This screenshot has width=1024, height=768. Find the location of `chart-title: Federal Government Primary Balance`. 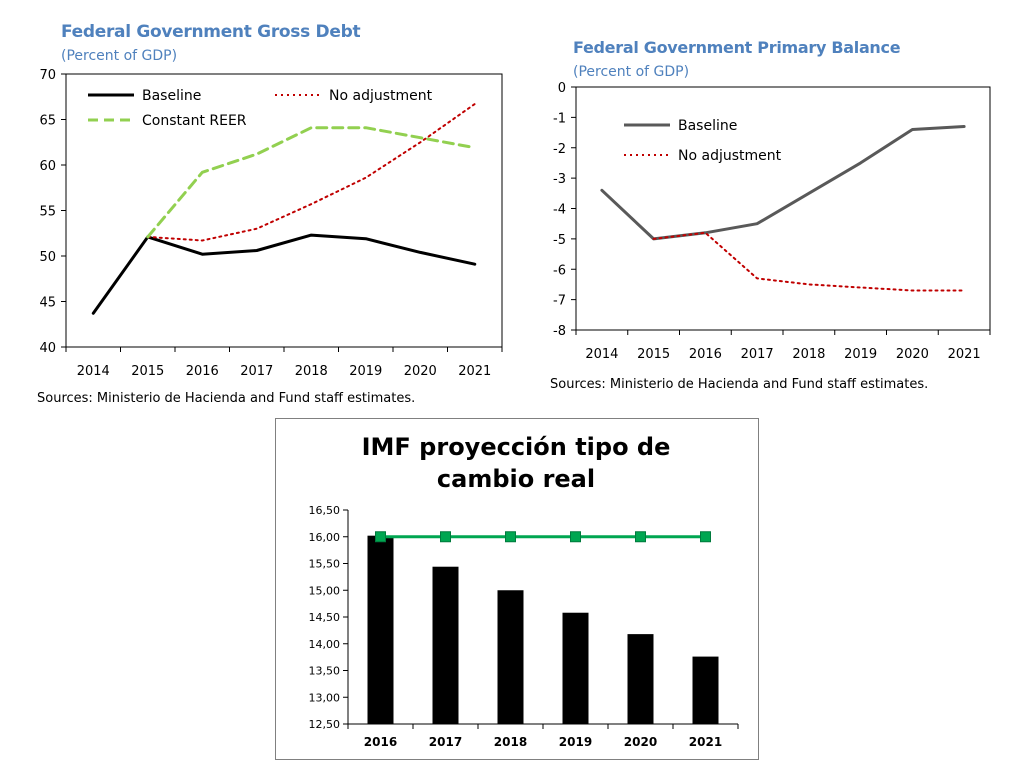

chart-title: Federal Government Primary Balance is located at coordinates (737, 47).